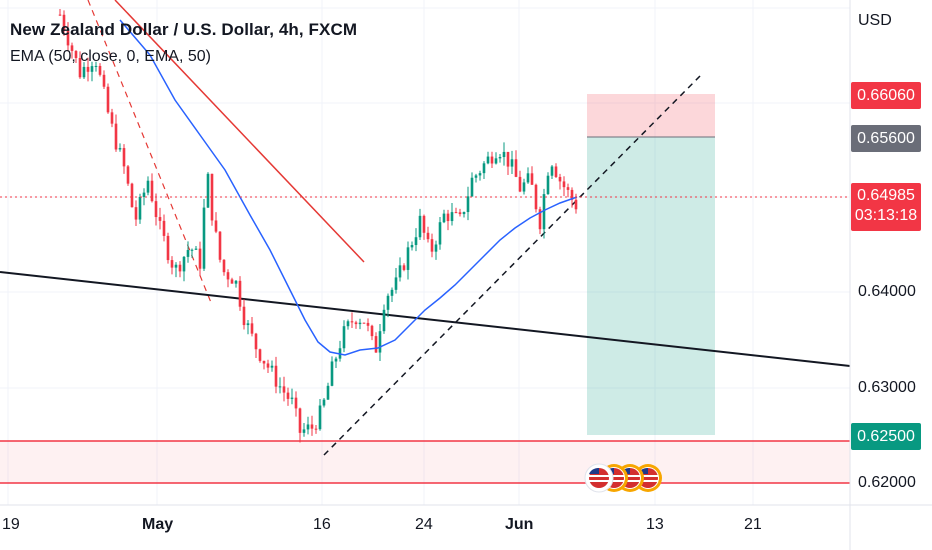 Image resolution: width=932 pixels, height=550 pixels. What do you see at coordinates (110, 56) in the screenshot?
I see `ema-indicator-label: EMA (50, close, 0, EMA, 50)` at bounding box center [110, 56].